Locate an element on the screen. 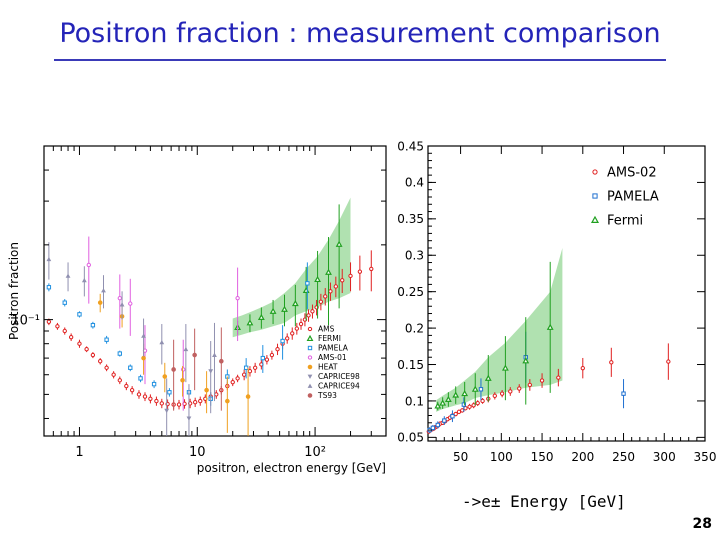 This screenshot has width=720, height=540. legend-label: CAPRICE94 is located at coordinates (339, 386).